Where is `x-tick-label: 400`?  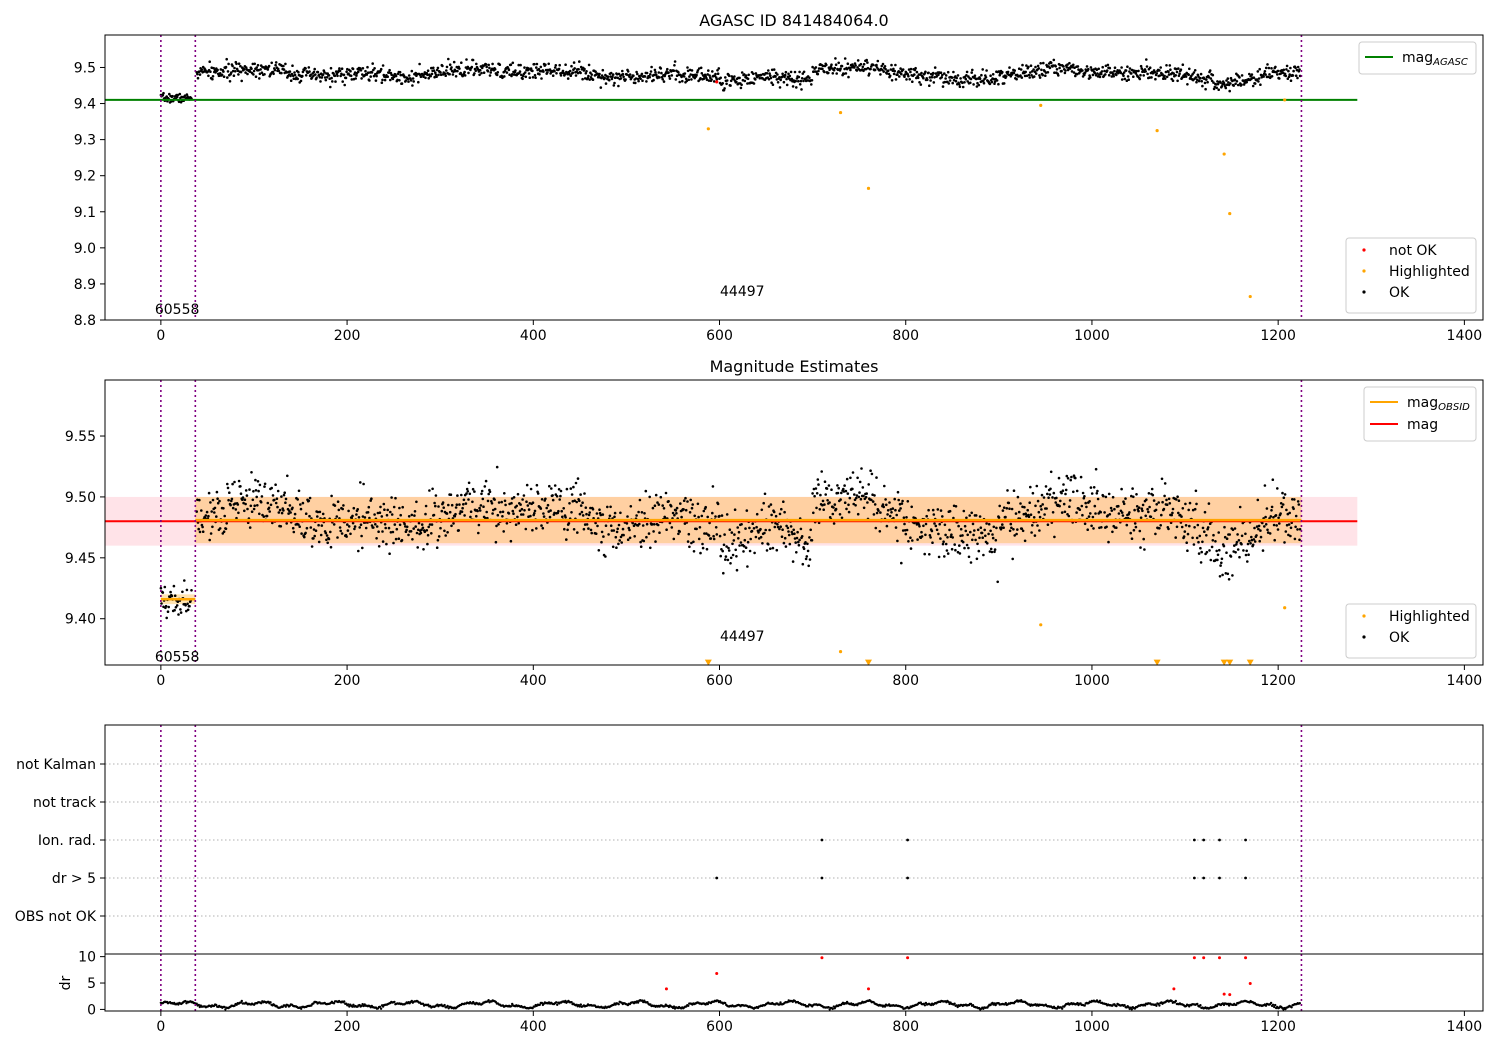 x-tick-label: 400 is located at coordinates (533, 336).